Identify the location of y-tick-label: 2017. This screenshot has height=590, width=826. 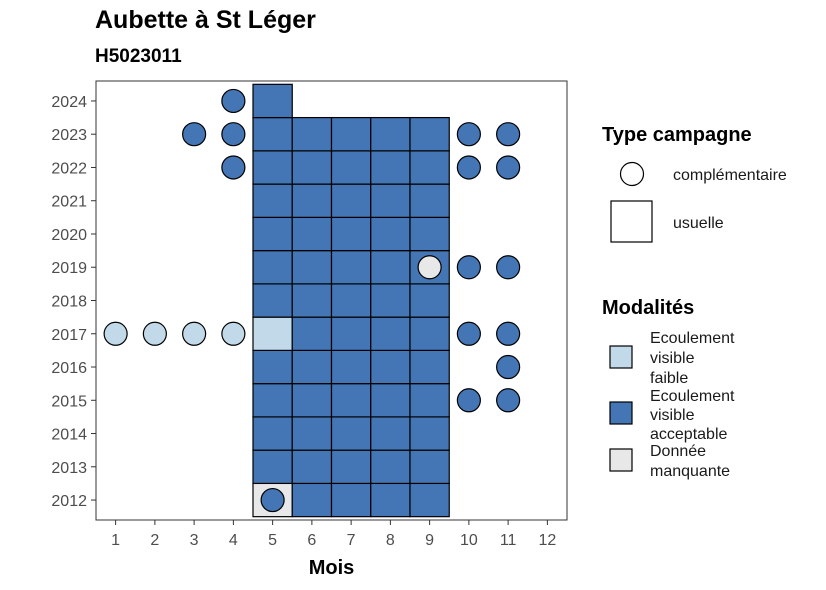
(69, 335).